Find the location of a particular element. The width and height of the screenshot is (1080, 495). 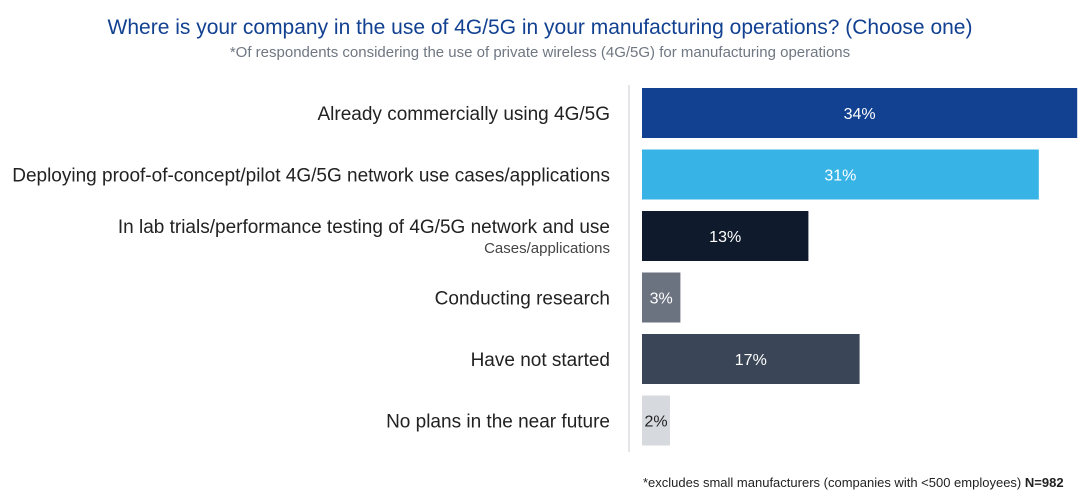

value-label-2: 13% is located at coordinates (725, 237).